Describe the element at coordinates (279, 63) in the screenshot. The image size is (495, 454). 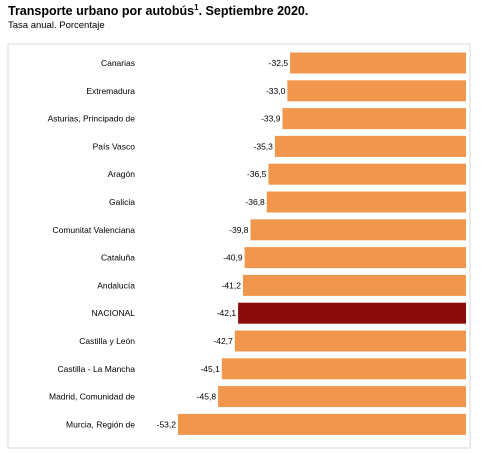
I see `value-label: -32,5` at that location.